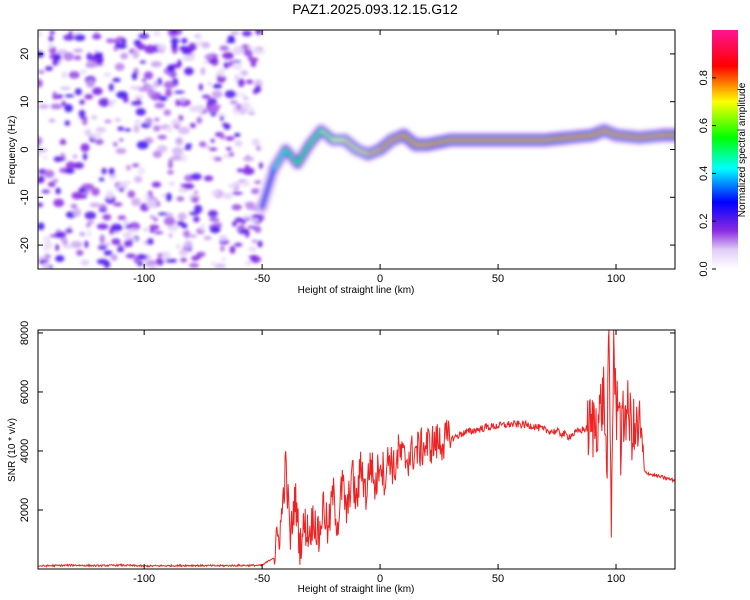 This screenshot has height=600, width=750. What do you see at coordinates (465, 168) in the screenshot?
I see `signal-ridge` at bounding box center [465, 168].